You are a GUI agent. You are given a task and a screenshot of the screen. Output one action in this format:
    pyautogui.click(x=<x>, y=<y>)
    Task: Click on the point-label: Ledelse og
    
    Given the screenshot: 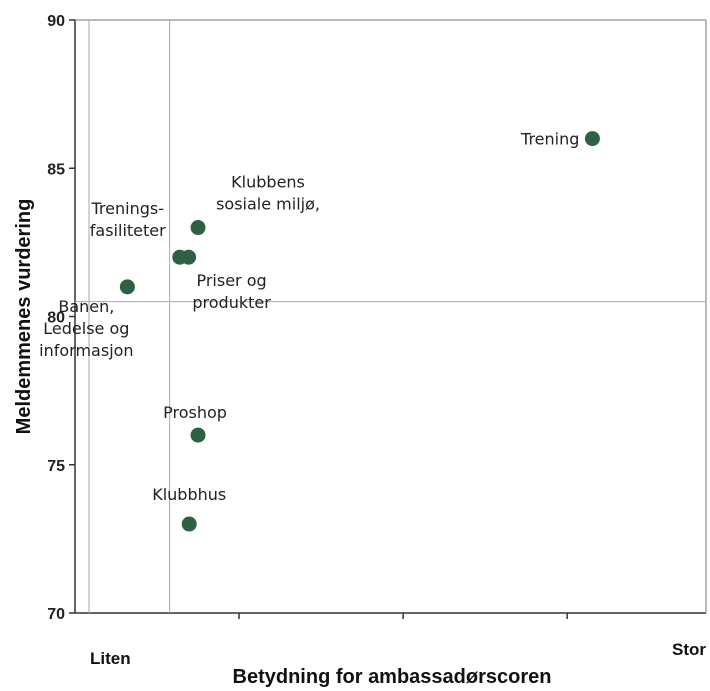 What is the action you would take?
    pyautogui.click(x=86, y=328)
    